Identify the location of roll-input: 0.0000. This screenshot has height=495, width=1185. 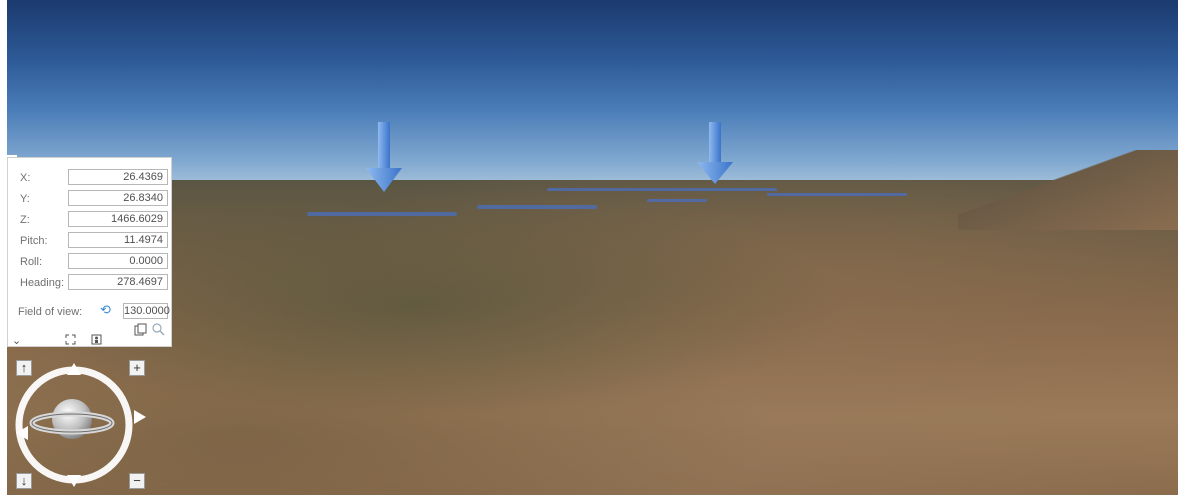
(118, 261).